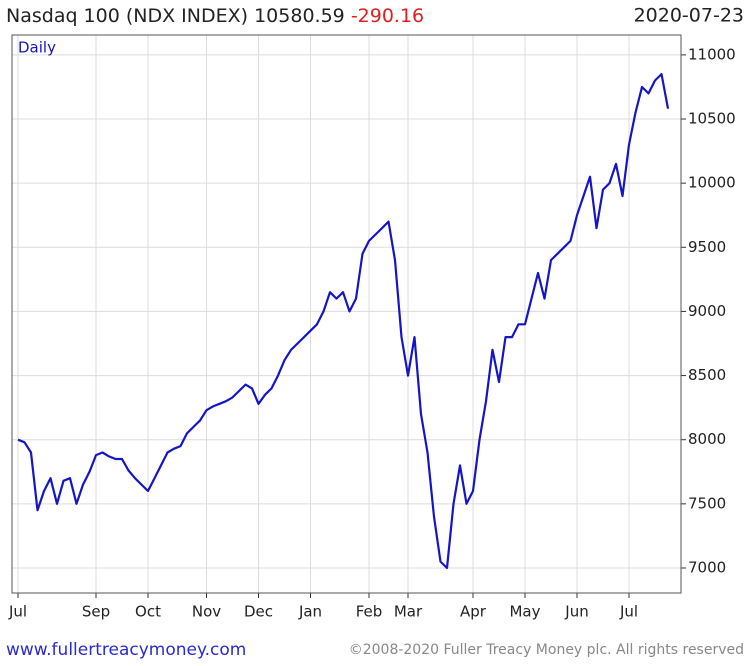 This screenshot has height=666, width=750. I want to click on x-tick-label: Oct, so click(148, 612).